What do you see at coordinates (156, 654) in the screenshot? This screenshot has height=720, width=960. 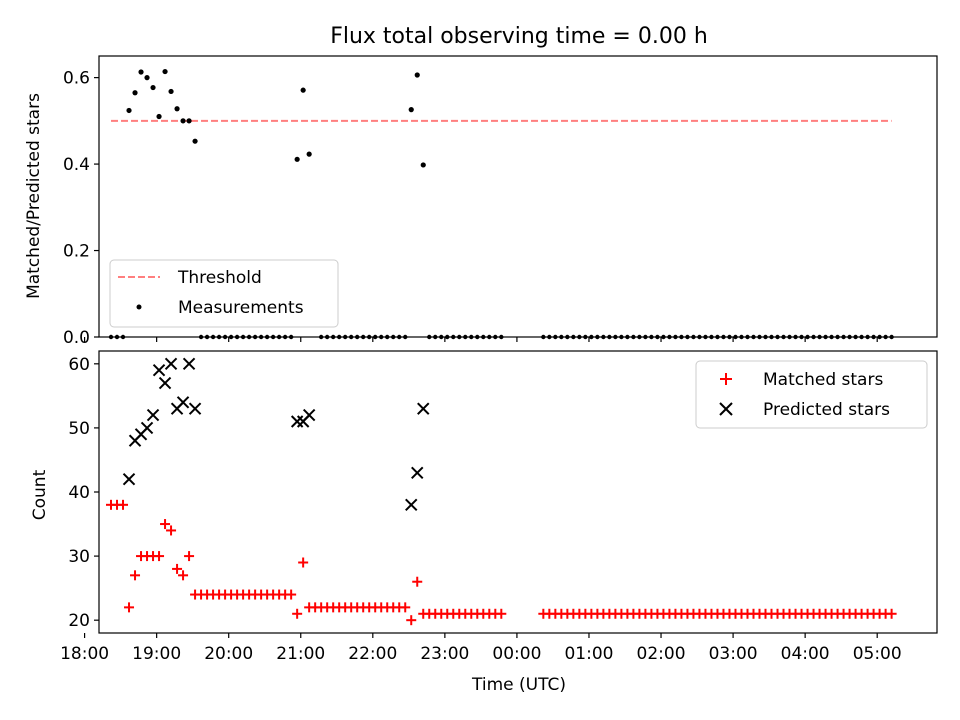 I see `x-tick-label: 19:00` at bounding box center [156, 654].